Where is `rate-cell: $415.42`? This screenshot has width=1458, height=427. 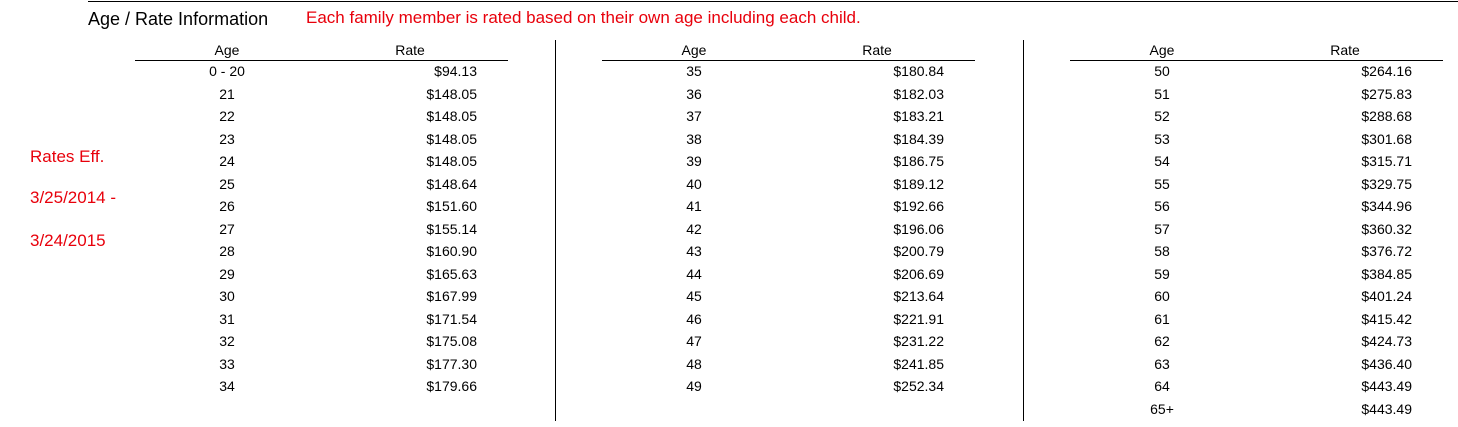 rate-cell: $415.42 is located at coordinates (1386, 318).